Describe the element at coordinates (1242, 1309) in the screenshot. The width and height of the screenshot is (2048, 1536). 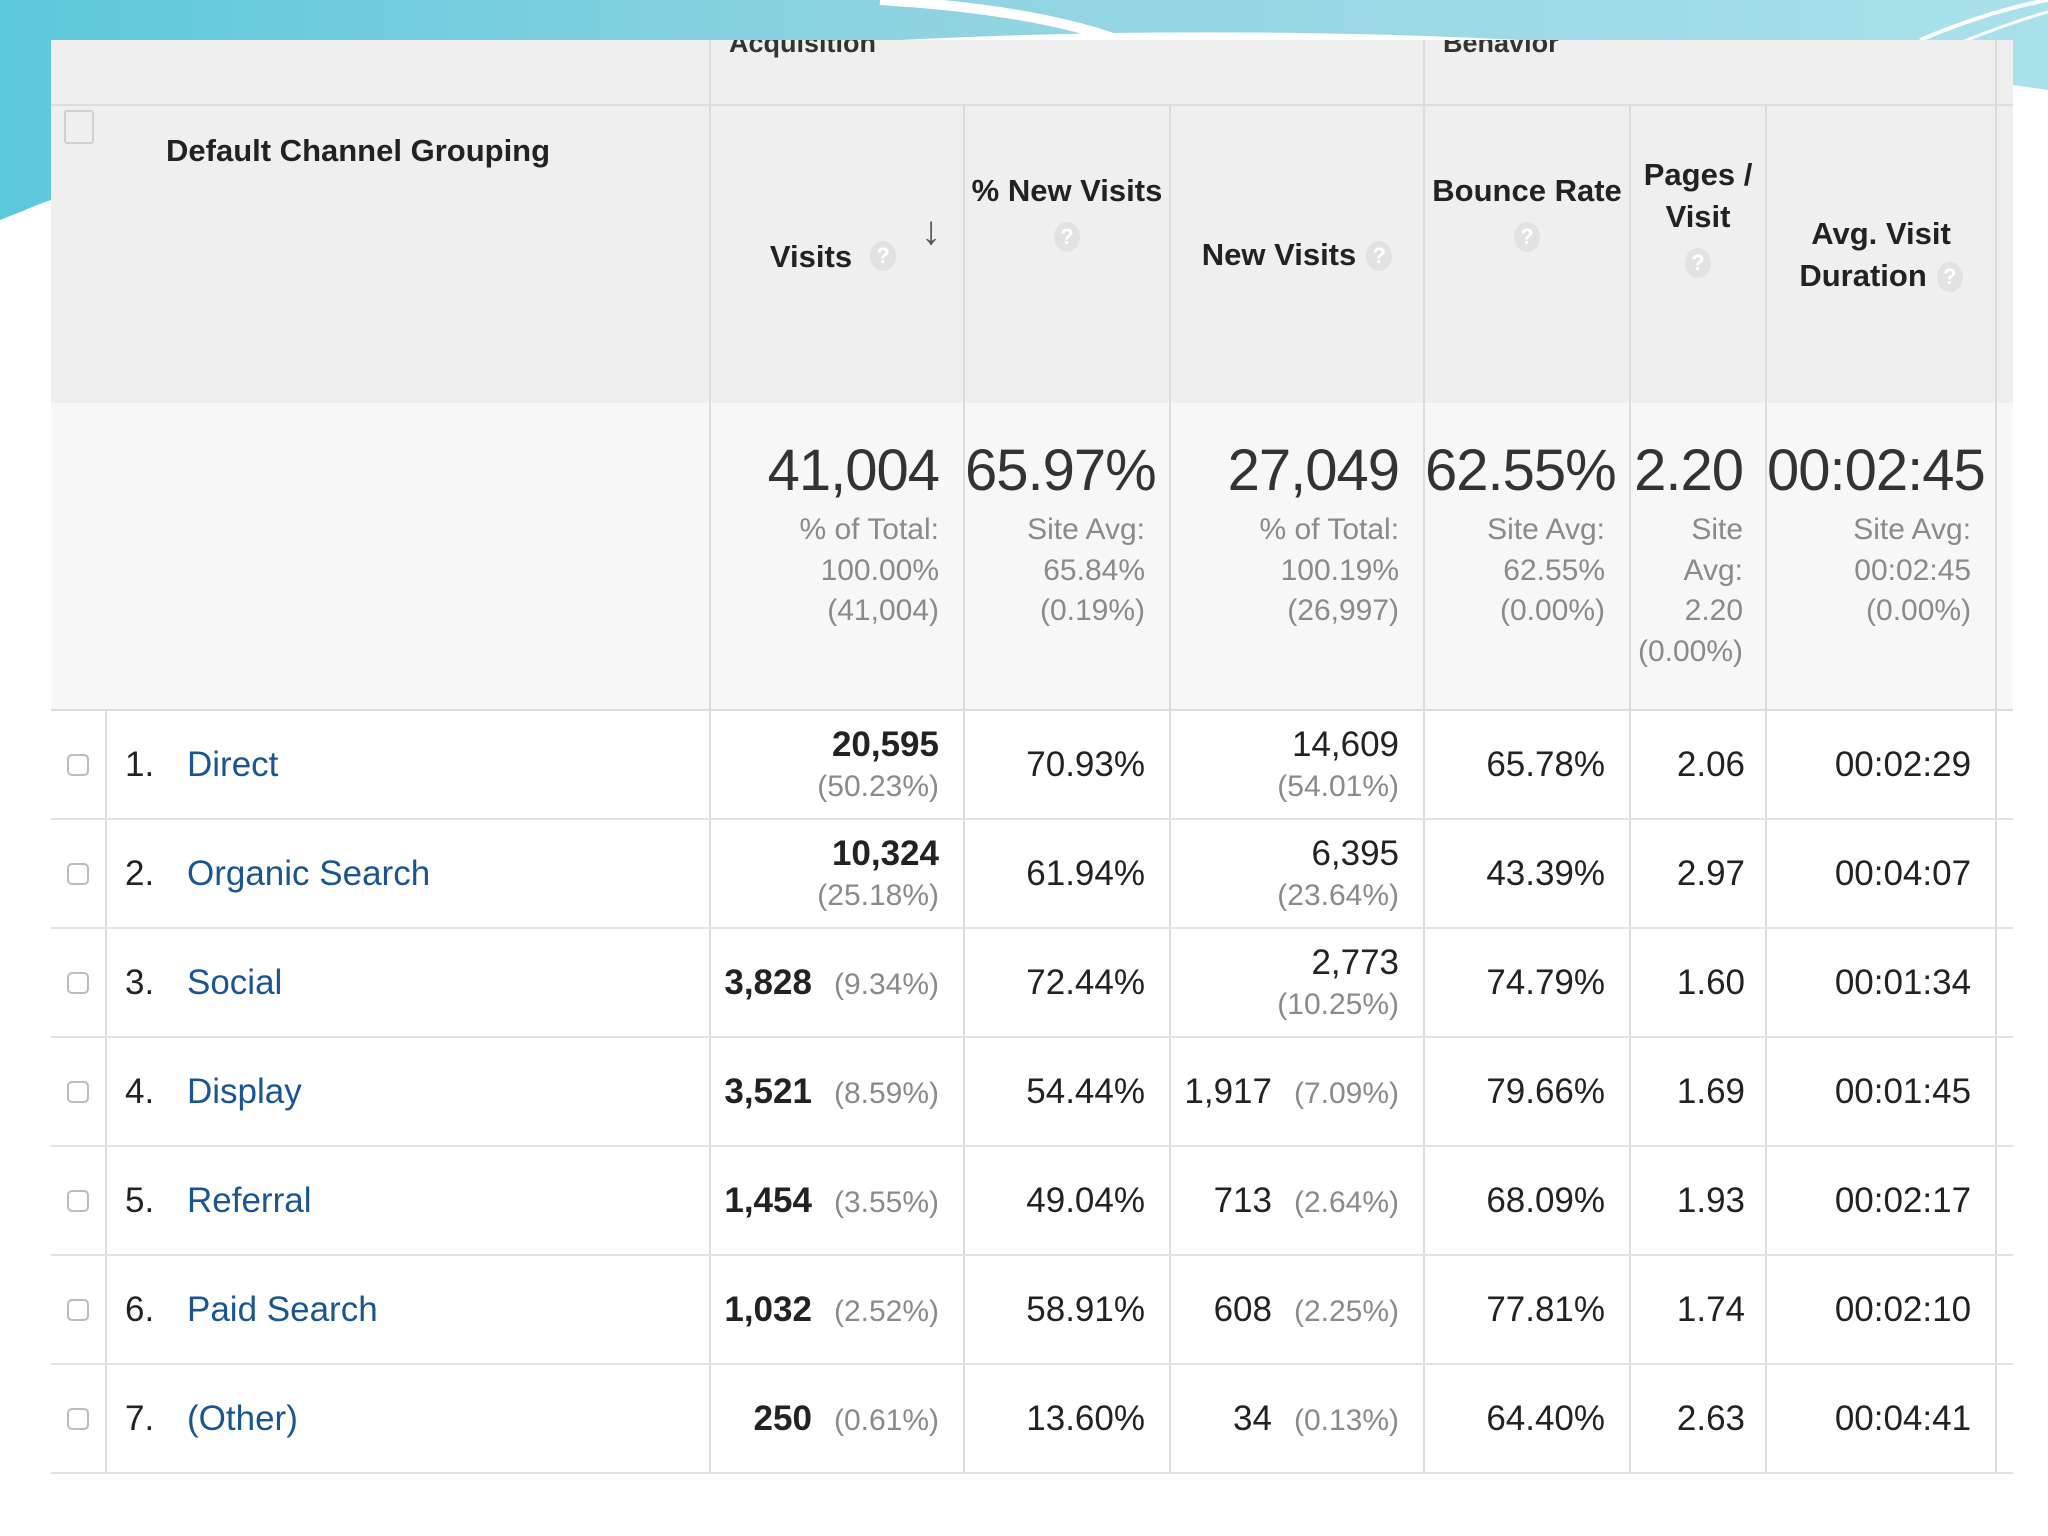
I see `row-new-visits: 608` at that location.